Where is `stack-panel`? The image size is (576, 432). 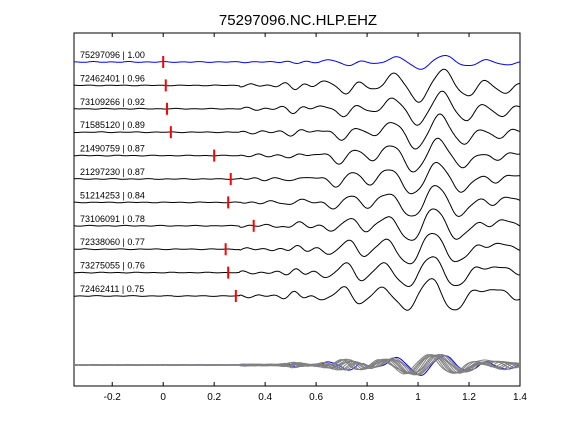 stack-panel is located at coordinates (297, 364).